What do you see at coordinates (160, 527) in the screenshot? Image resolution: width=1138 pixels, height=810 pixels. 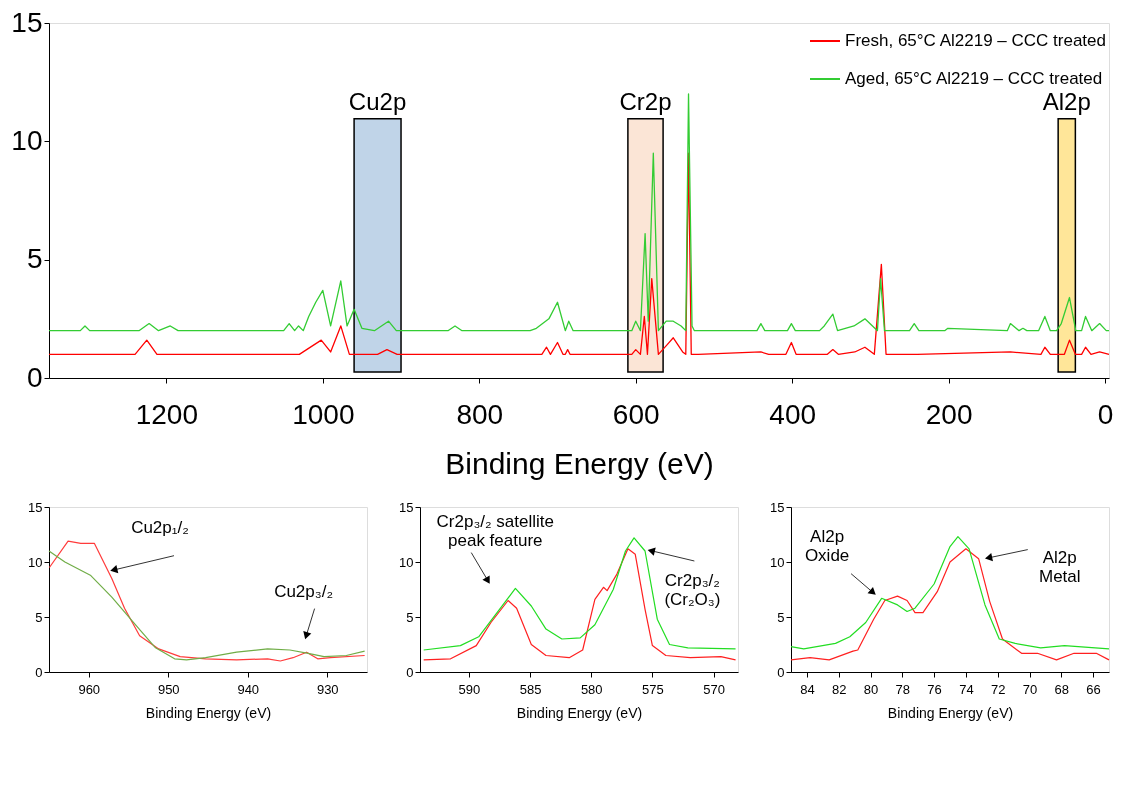 I see `annotation: Cu2p₁/₂` at bounding box center [160, 527].